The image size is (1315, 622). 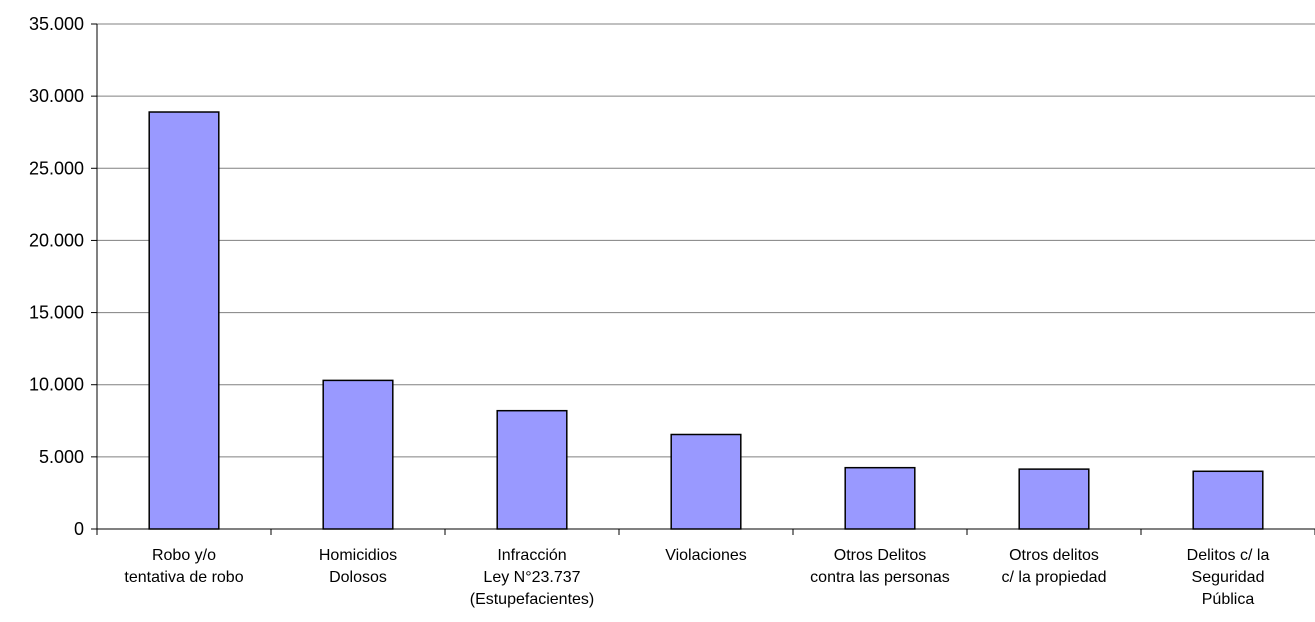 I want to click on y-tick-label: 0, so click(x=79, y=529).